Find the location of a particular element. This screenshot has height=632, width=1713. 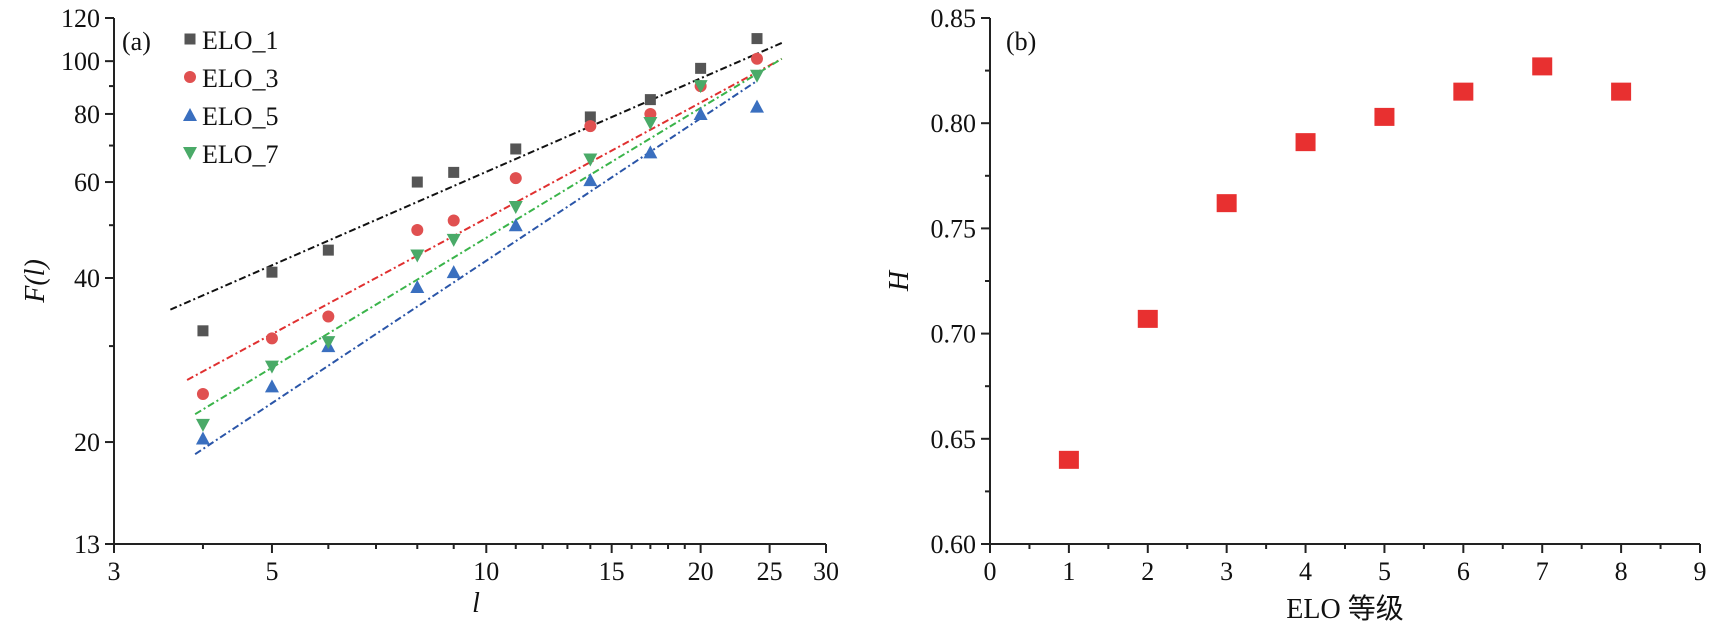

b-y-tick-label: 0.70 is located at coordinates (954, 334).